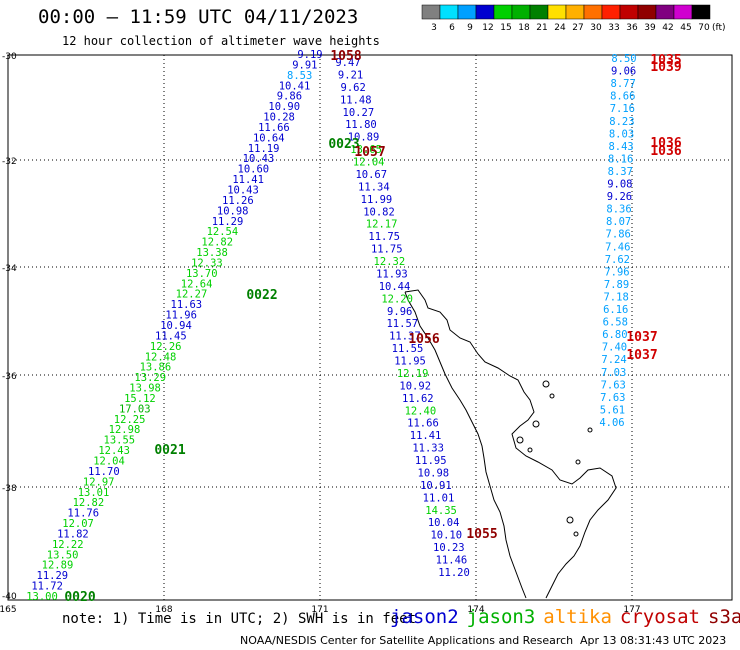  Describe the element at coordinates (620, 159) in the screenshot. I see `swh-reading: 8.16` at that location.